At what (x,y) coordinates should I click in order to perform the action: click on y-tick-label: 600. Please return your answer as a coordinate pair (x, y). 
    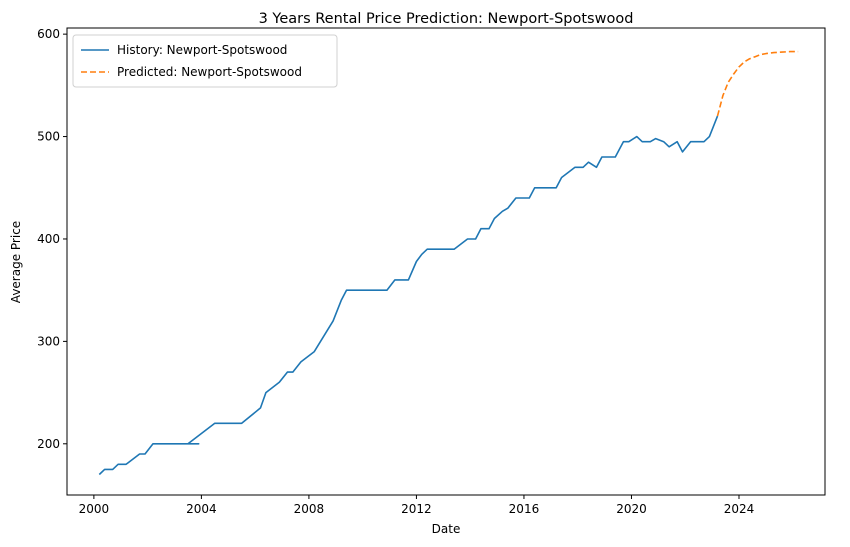
    Looking at the image, I should click on (48, 34).